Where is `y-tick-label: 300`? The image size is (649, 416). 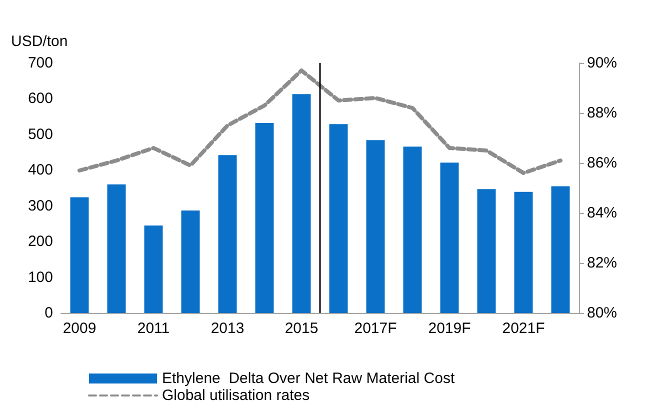
y-tick-label: 300 is located at coordinates (40, 205).